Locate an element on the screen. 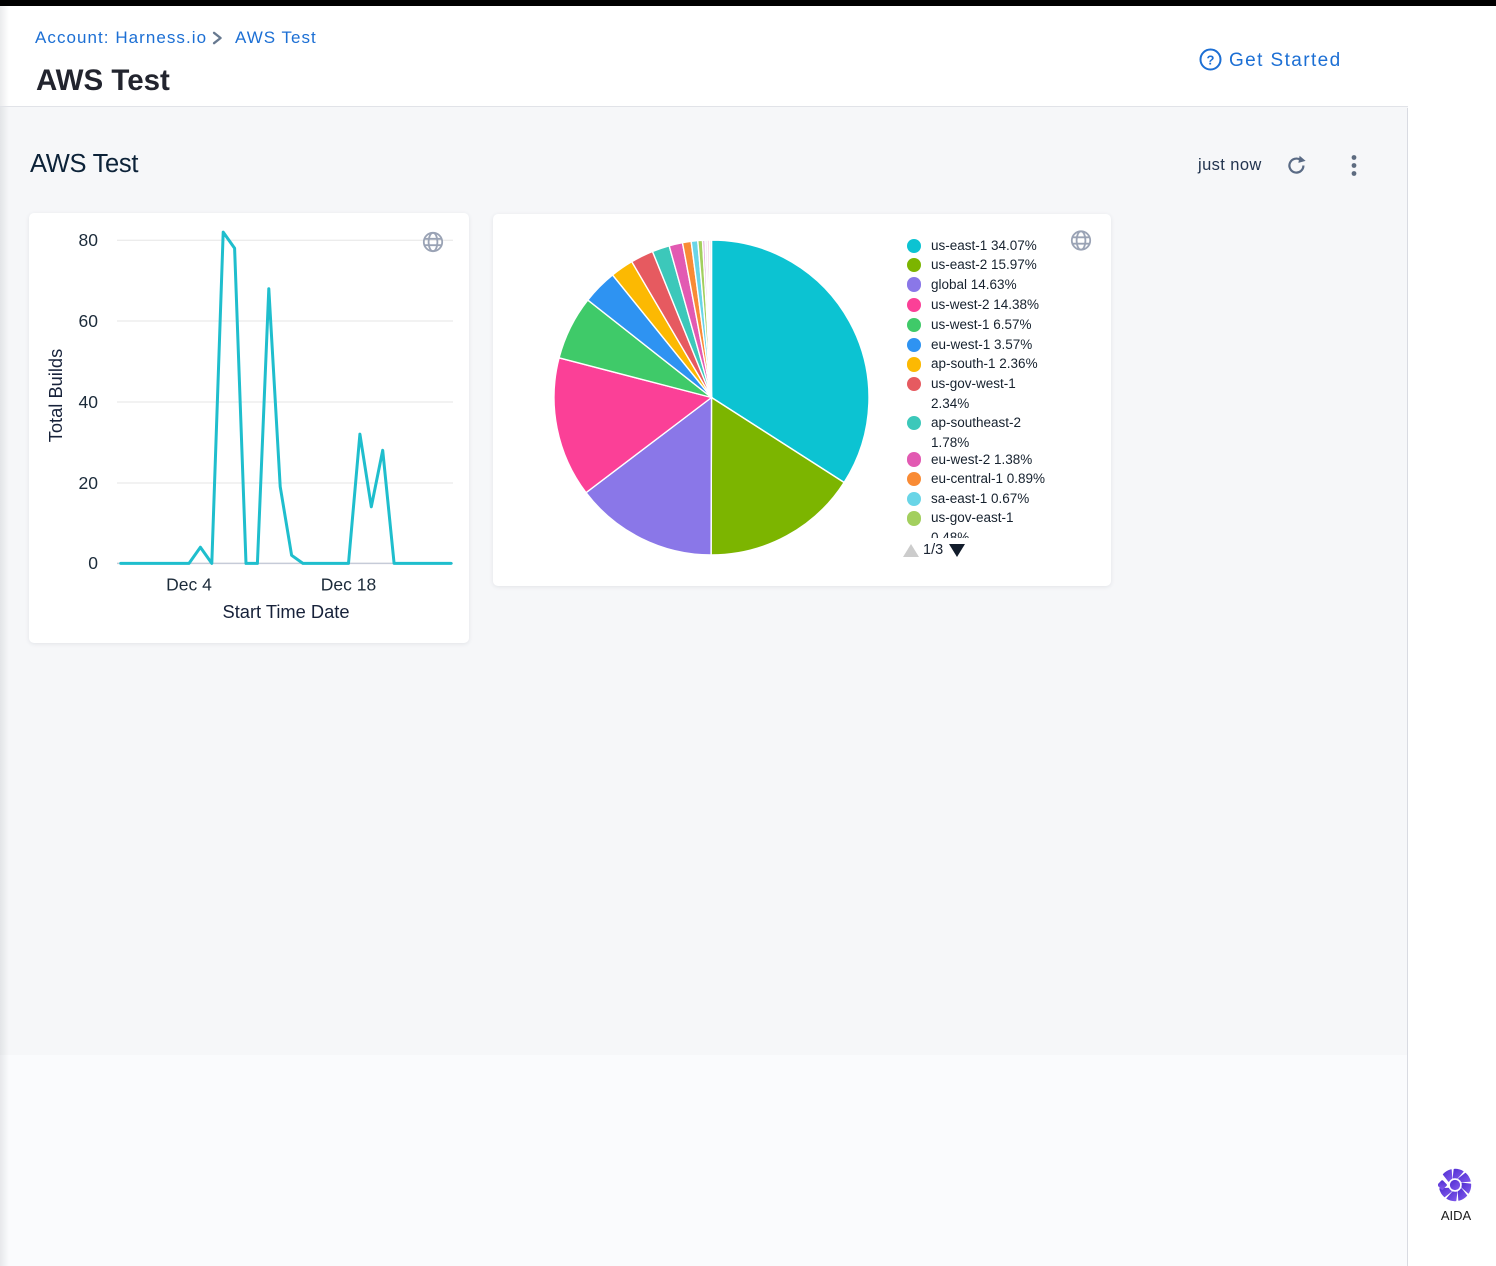 The width and height of the screenshot is (1496, 1266). svg-text: 40 is located at coordinates (89, 402).